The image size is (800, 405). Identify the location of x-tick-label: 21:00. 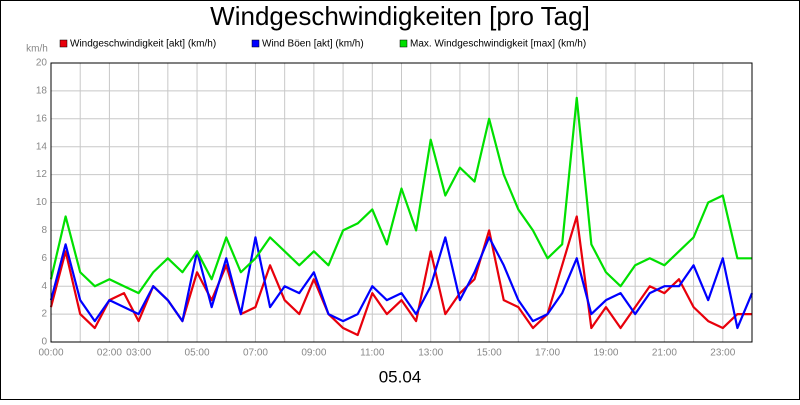
(664, 353).